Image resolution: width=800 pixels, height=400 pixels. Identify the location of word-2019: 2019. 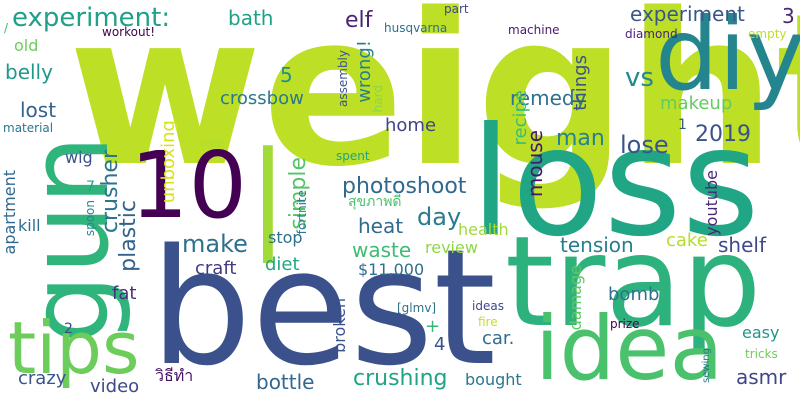
(723, 134).